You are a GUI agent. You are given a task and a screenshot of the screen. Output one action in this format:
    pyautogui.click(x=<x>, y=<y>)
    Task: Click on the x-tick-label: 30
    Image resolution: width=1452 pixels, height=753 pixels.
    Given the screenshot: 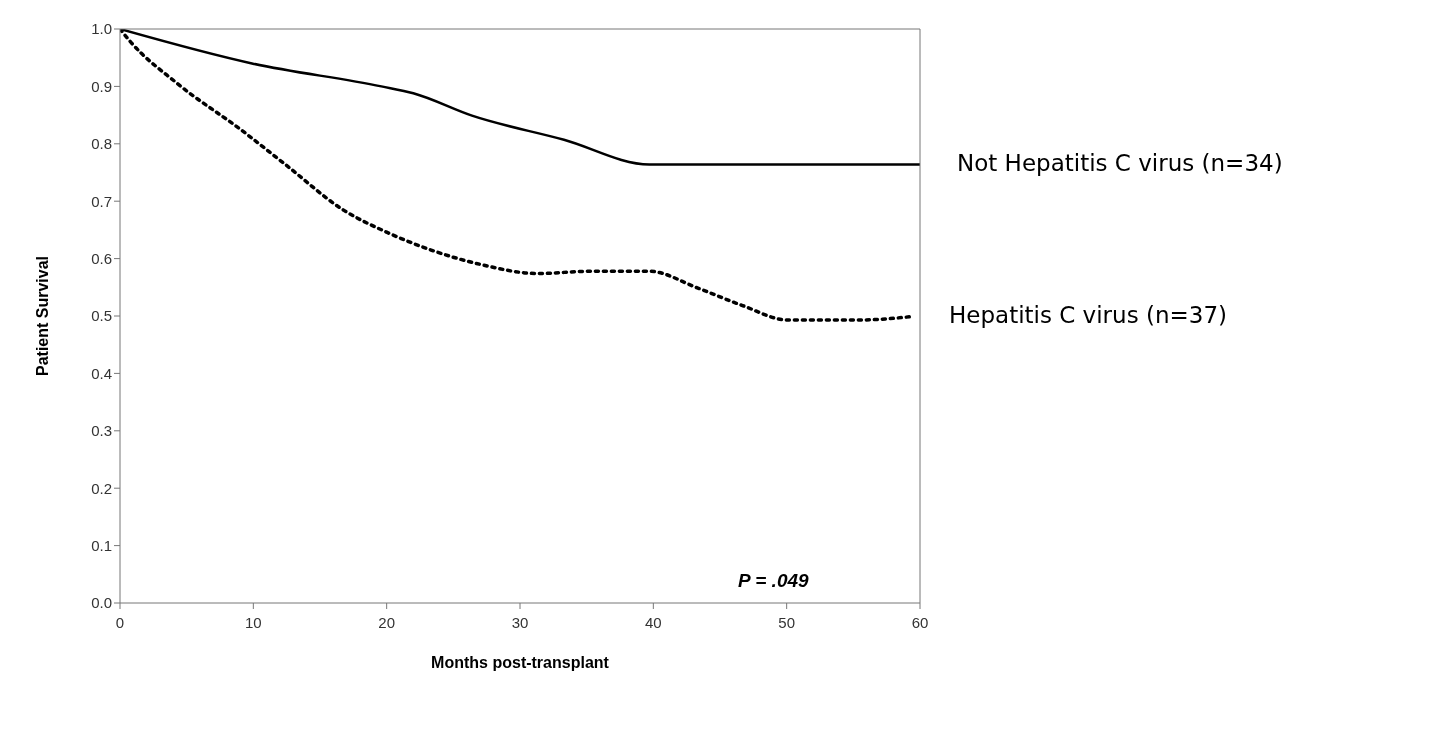 What is the action you would take?
    pyautogui.click(x=520, y=622)
    